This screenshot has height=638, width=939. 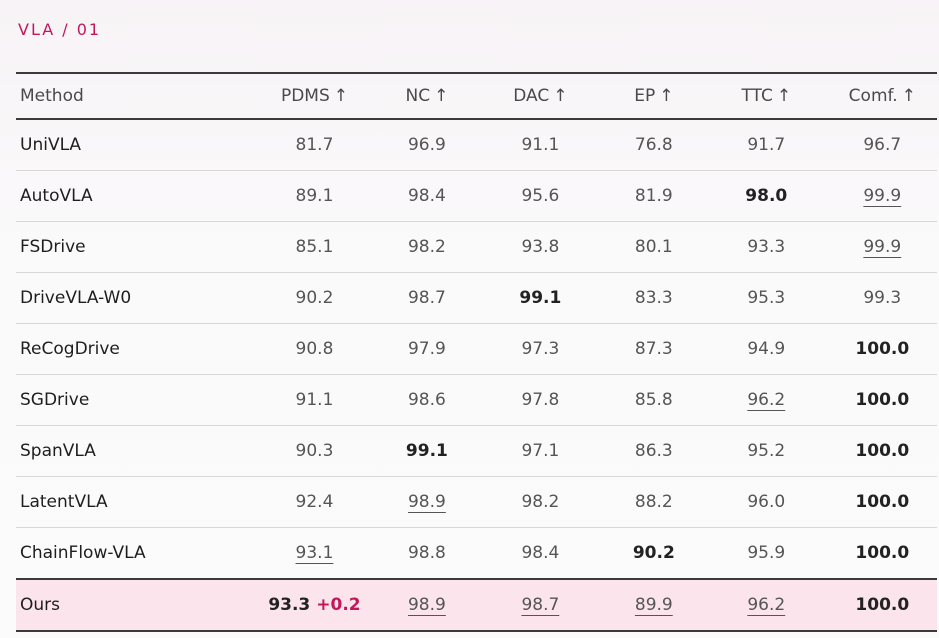 I want to click on value-cell: 86.3, so click(x=653, y=451).